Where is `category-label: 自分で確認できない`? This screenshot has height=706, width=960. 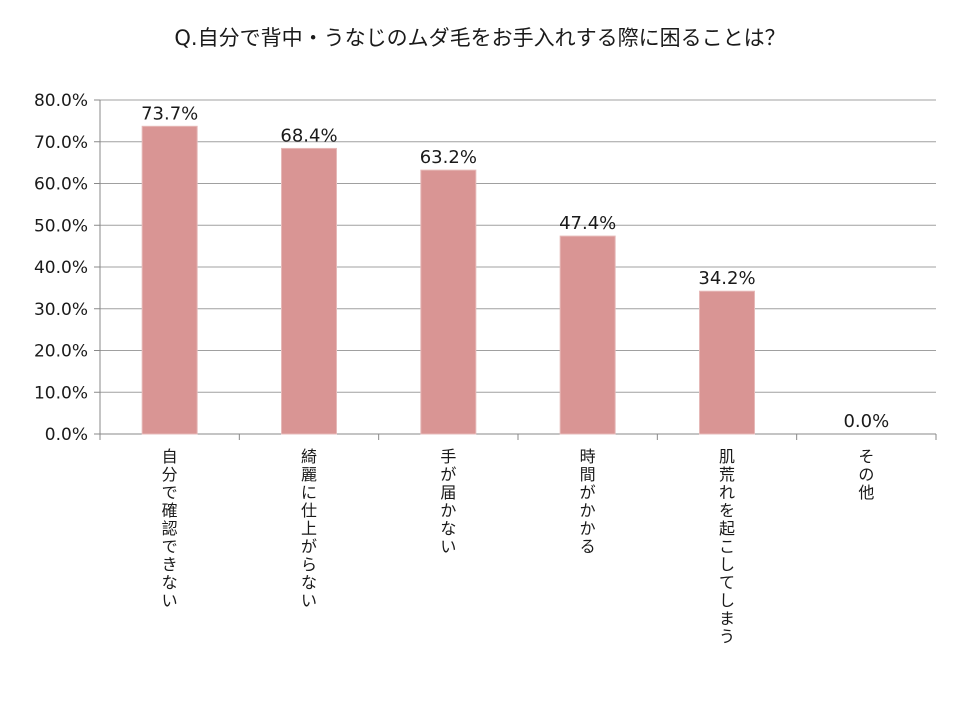 category-label: 自分で確認できない is located at coordinates (170, 528).